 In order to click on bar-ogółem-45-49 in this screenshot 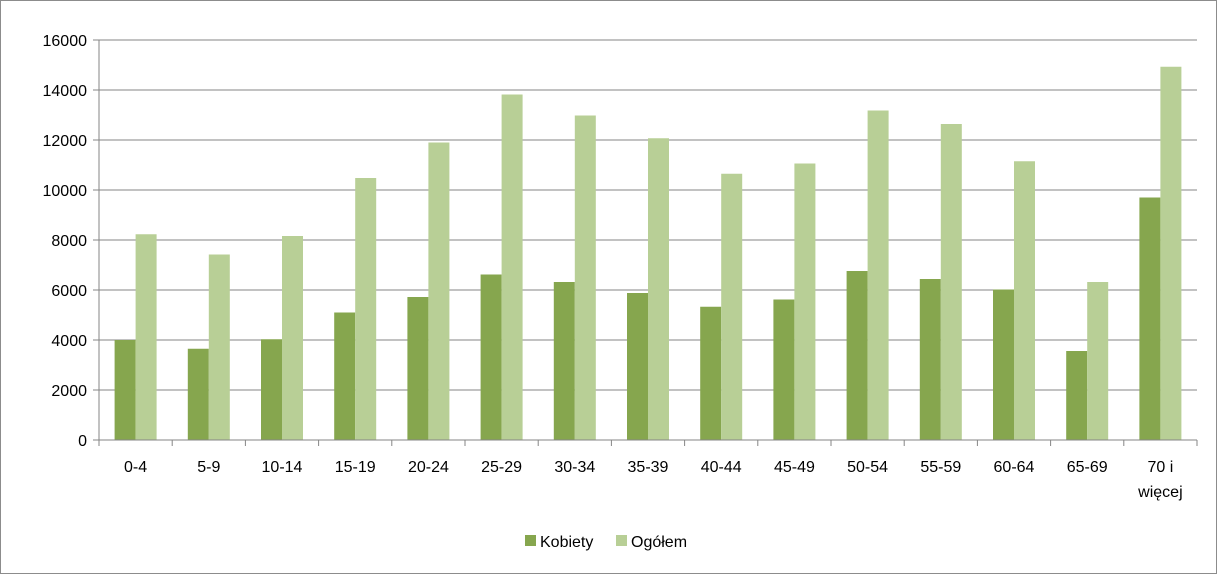, I will do `click(805, 301)`.